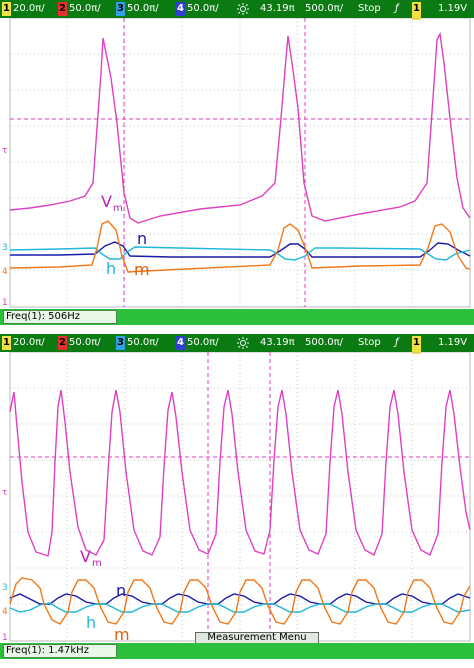  I want to click on trace-n, so click(240, 249).